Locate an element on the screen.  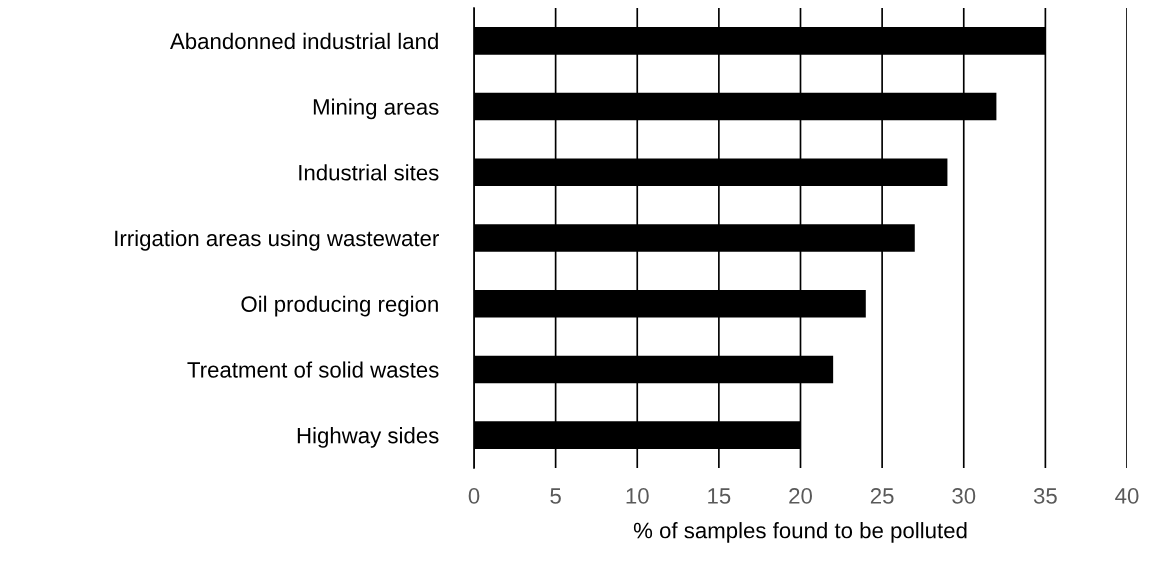
x-tick-label: 5 is located at coordinates (555, 496).